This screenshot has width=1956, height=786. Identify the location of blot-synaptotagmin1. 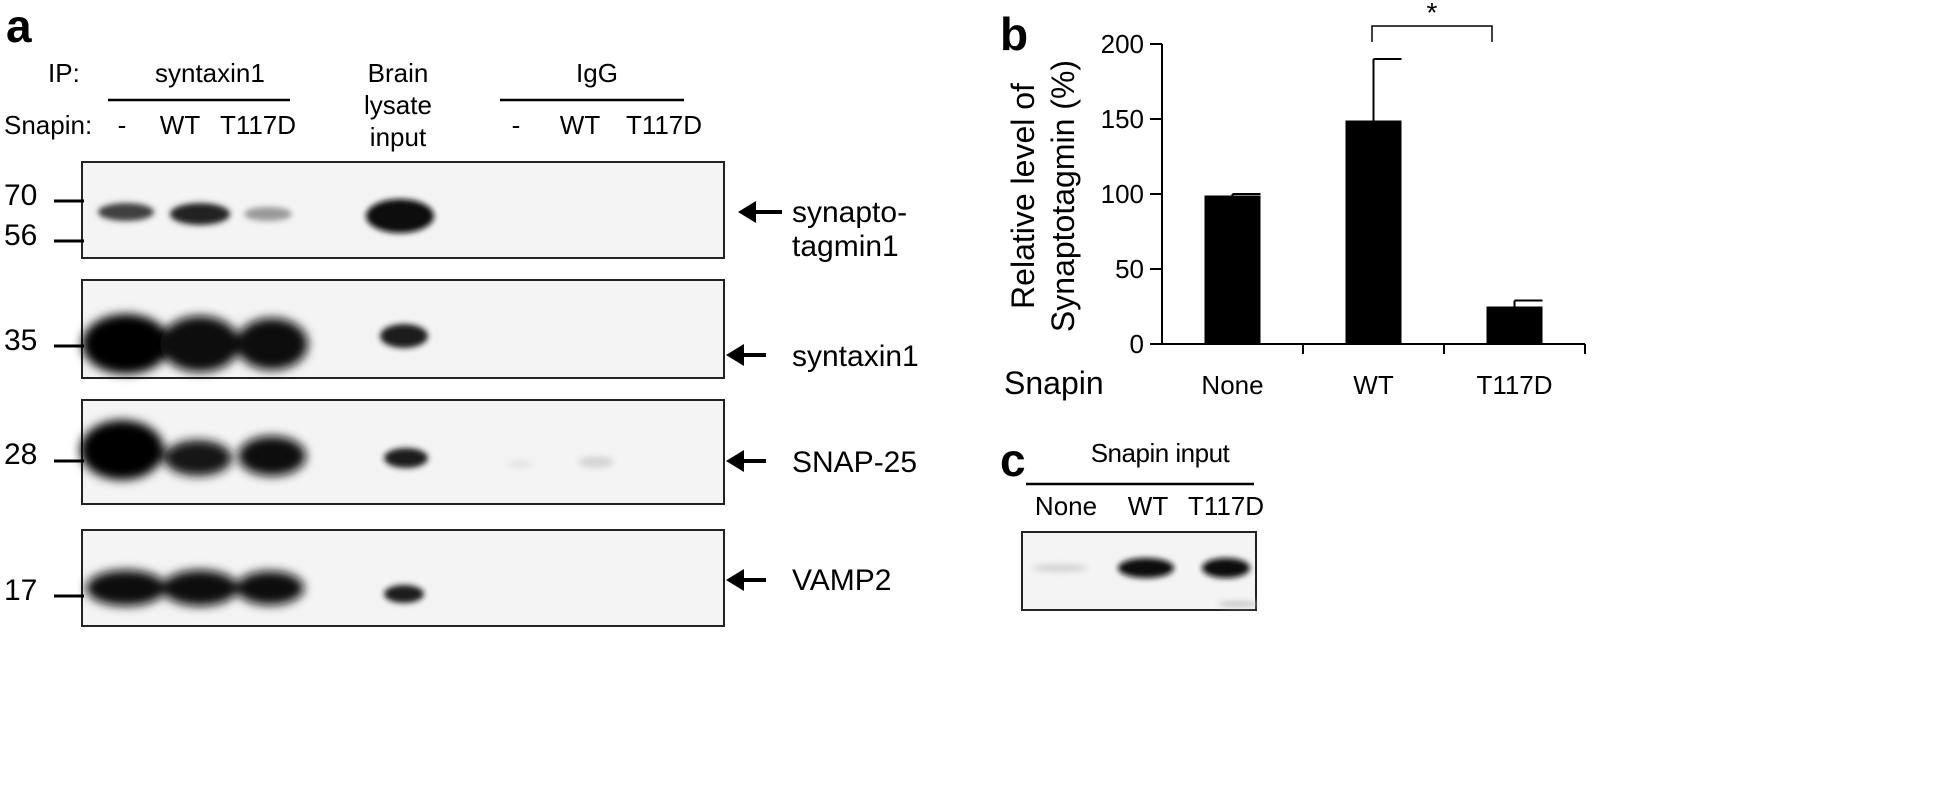
(403, 210).